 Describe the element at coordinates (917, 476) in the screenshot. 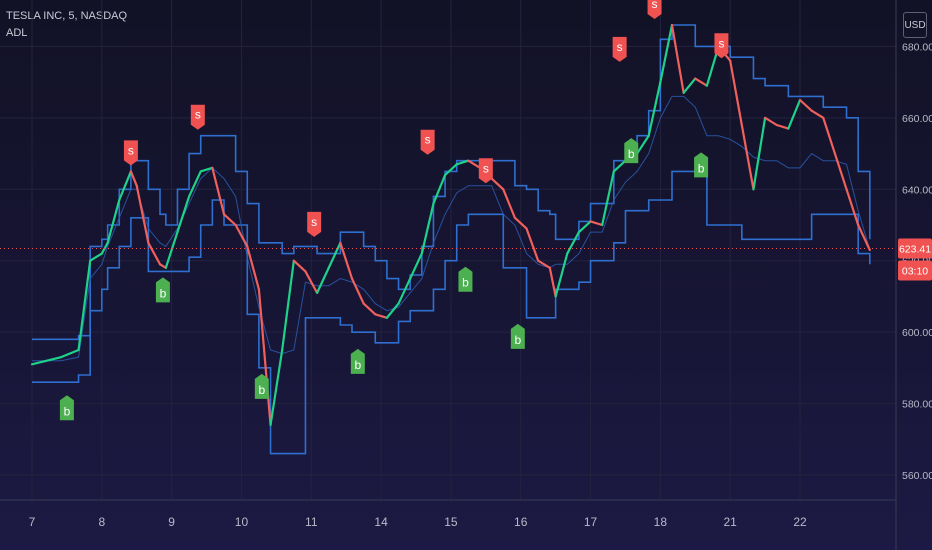

I see `y-tick-label: 560.00` at that location.